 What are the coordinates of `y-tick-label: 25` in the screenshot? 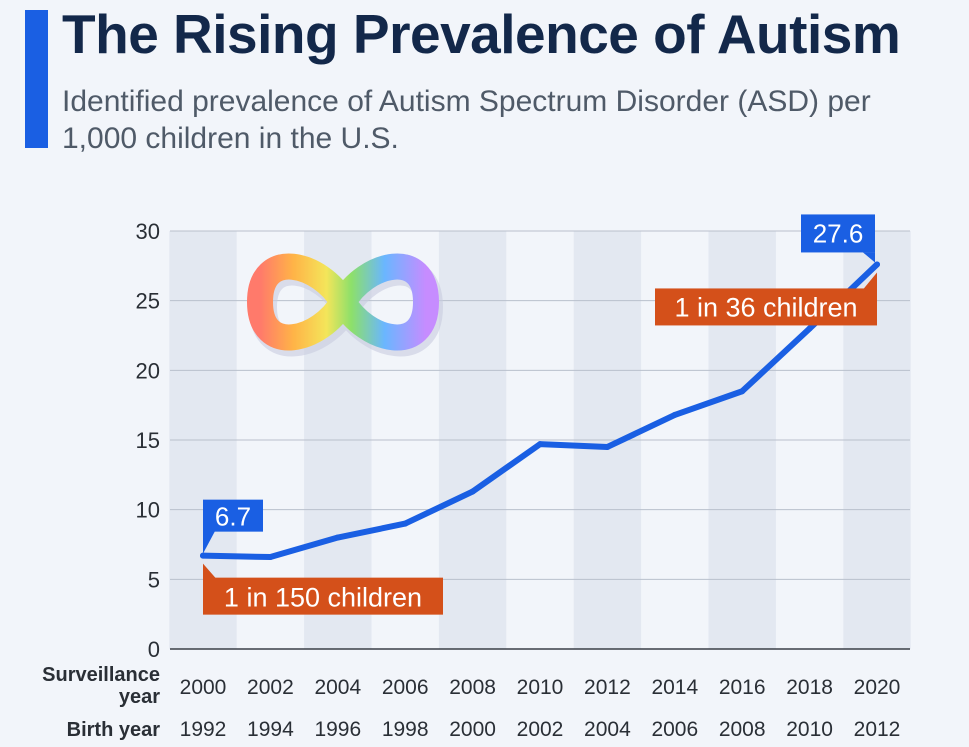 It's located at (148, 301).